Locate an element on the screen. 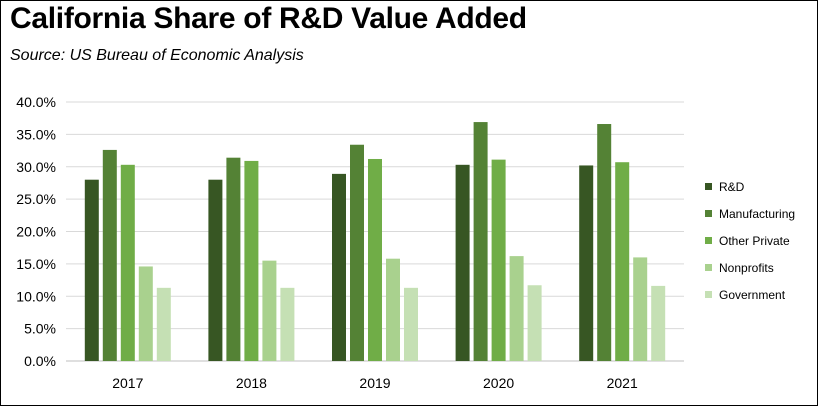  bar-r-d-2017 is located at coordinates (91, 270).